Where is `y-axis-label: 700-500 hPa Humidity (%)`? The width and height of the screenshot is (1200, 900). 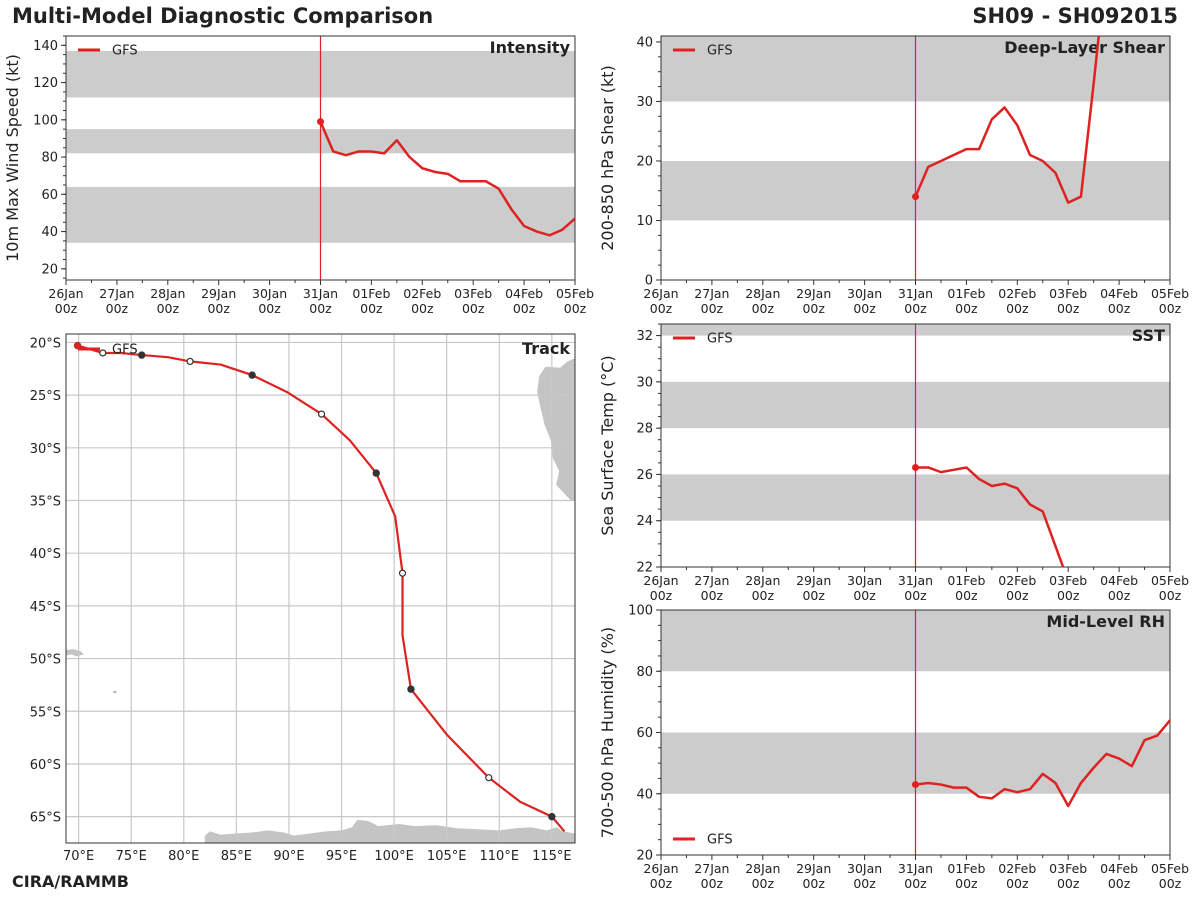 y-axis-label: 700-500 hPa Humidity (%) is located at coordinates (607, 732).